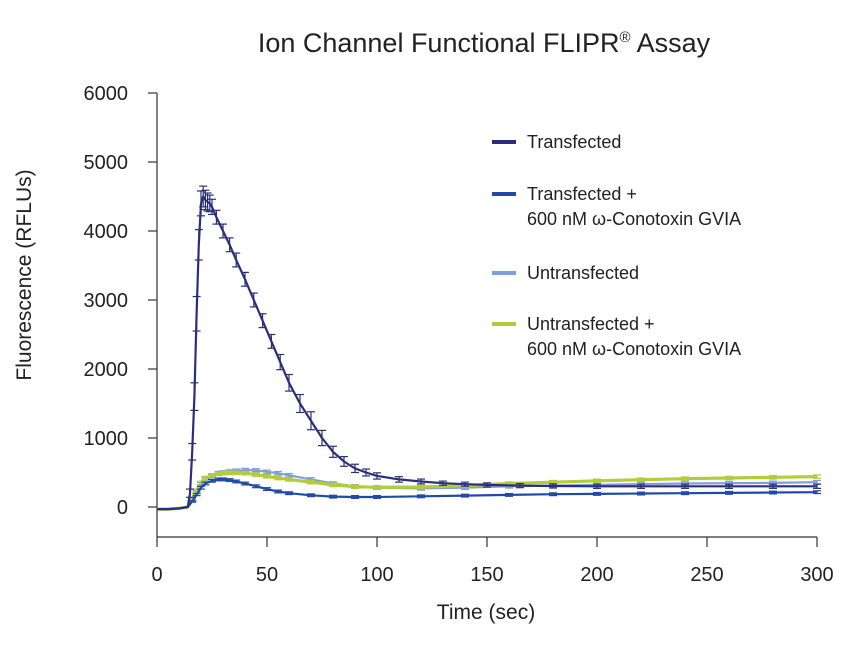 Image resolution: width=850 pixels, height=658 pixels. Describe the element at coordinates (156, 575) in the screenshot. I see `x-tick-label: 0` at that location.